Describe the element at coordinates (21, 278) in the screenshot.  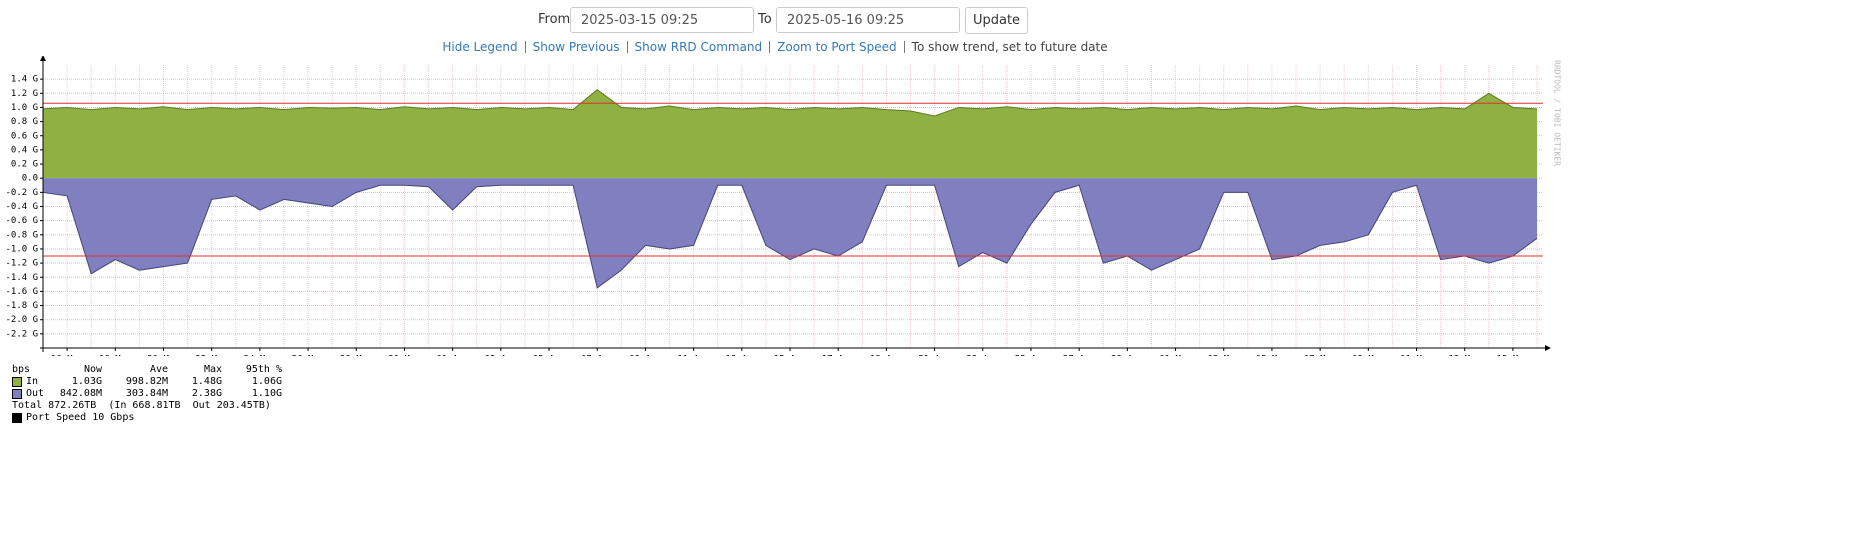
I see `y-tick-label: -1.4 G` at that location.